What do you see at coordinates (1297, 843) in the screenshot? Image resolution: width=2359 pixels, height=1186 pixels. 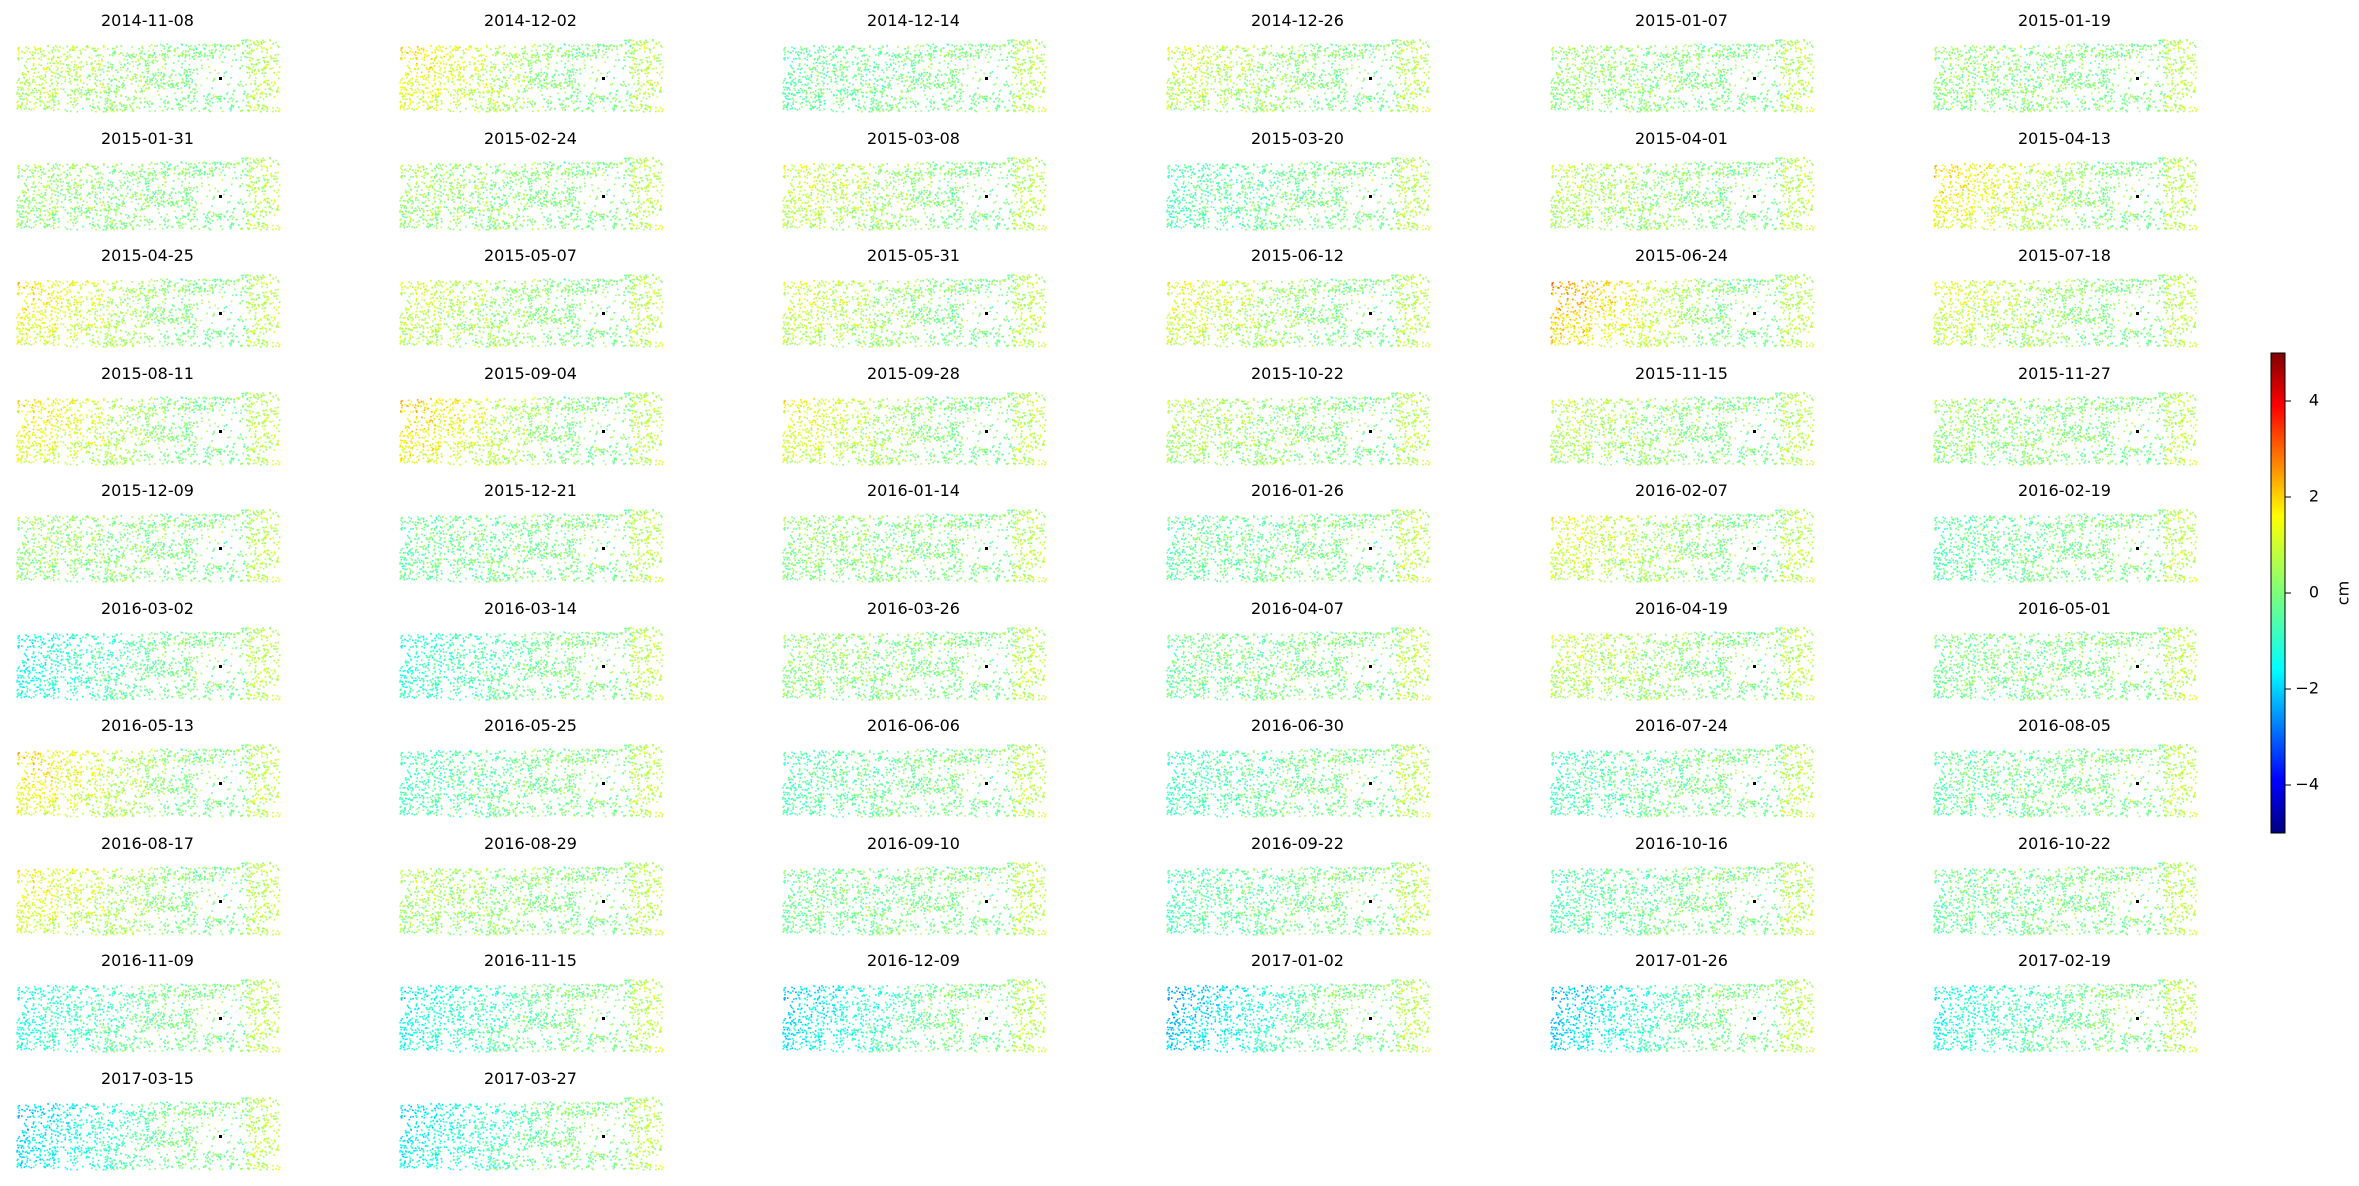 I see `panel-title: 2016-09-22` at bounding box center [1297, 843].